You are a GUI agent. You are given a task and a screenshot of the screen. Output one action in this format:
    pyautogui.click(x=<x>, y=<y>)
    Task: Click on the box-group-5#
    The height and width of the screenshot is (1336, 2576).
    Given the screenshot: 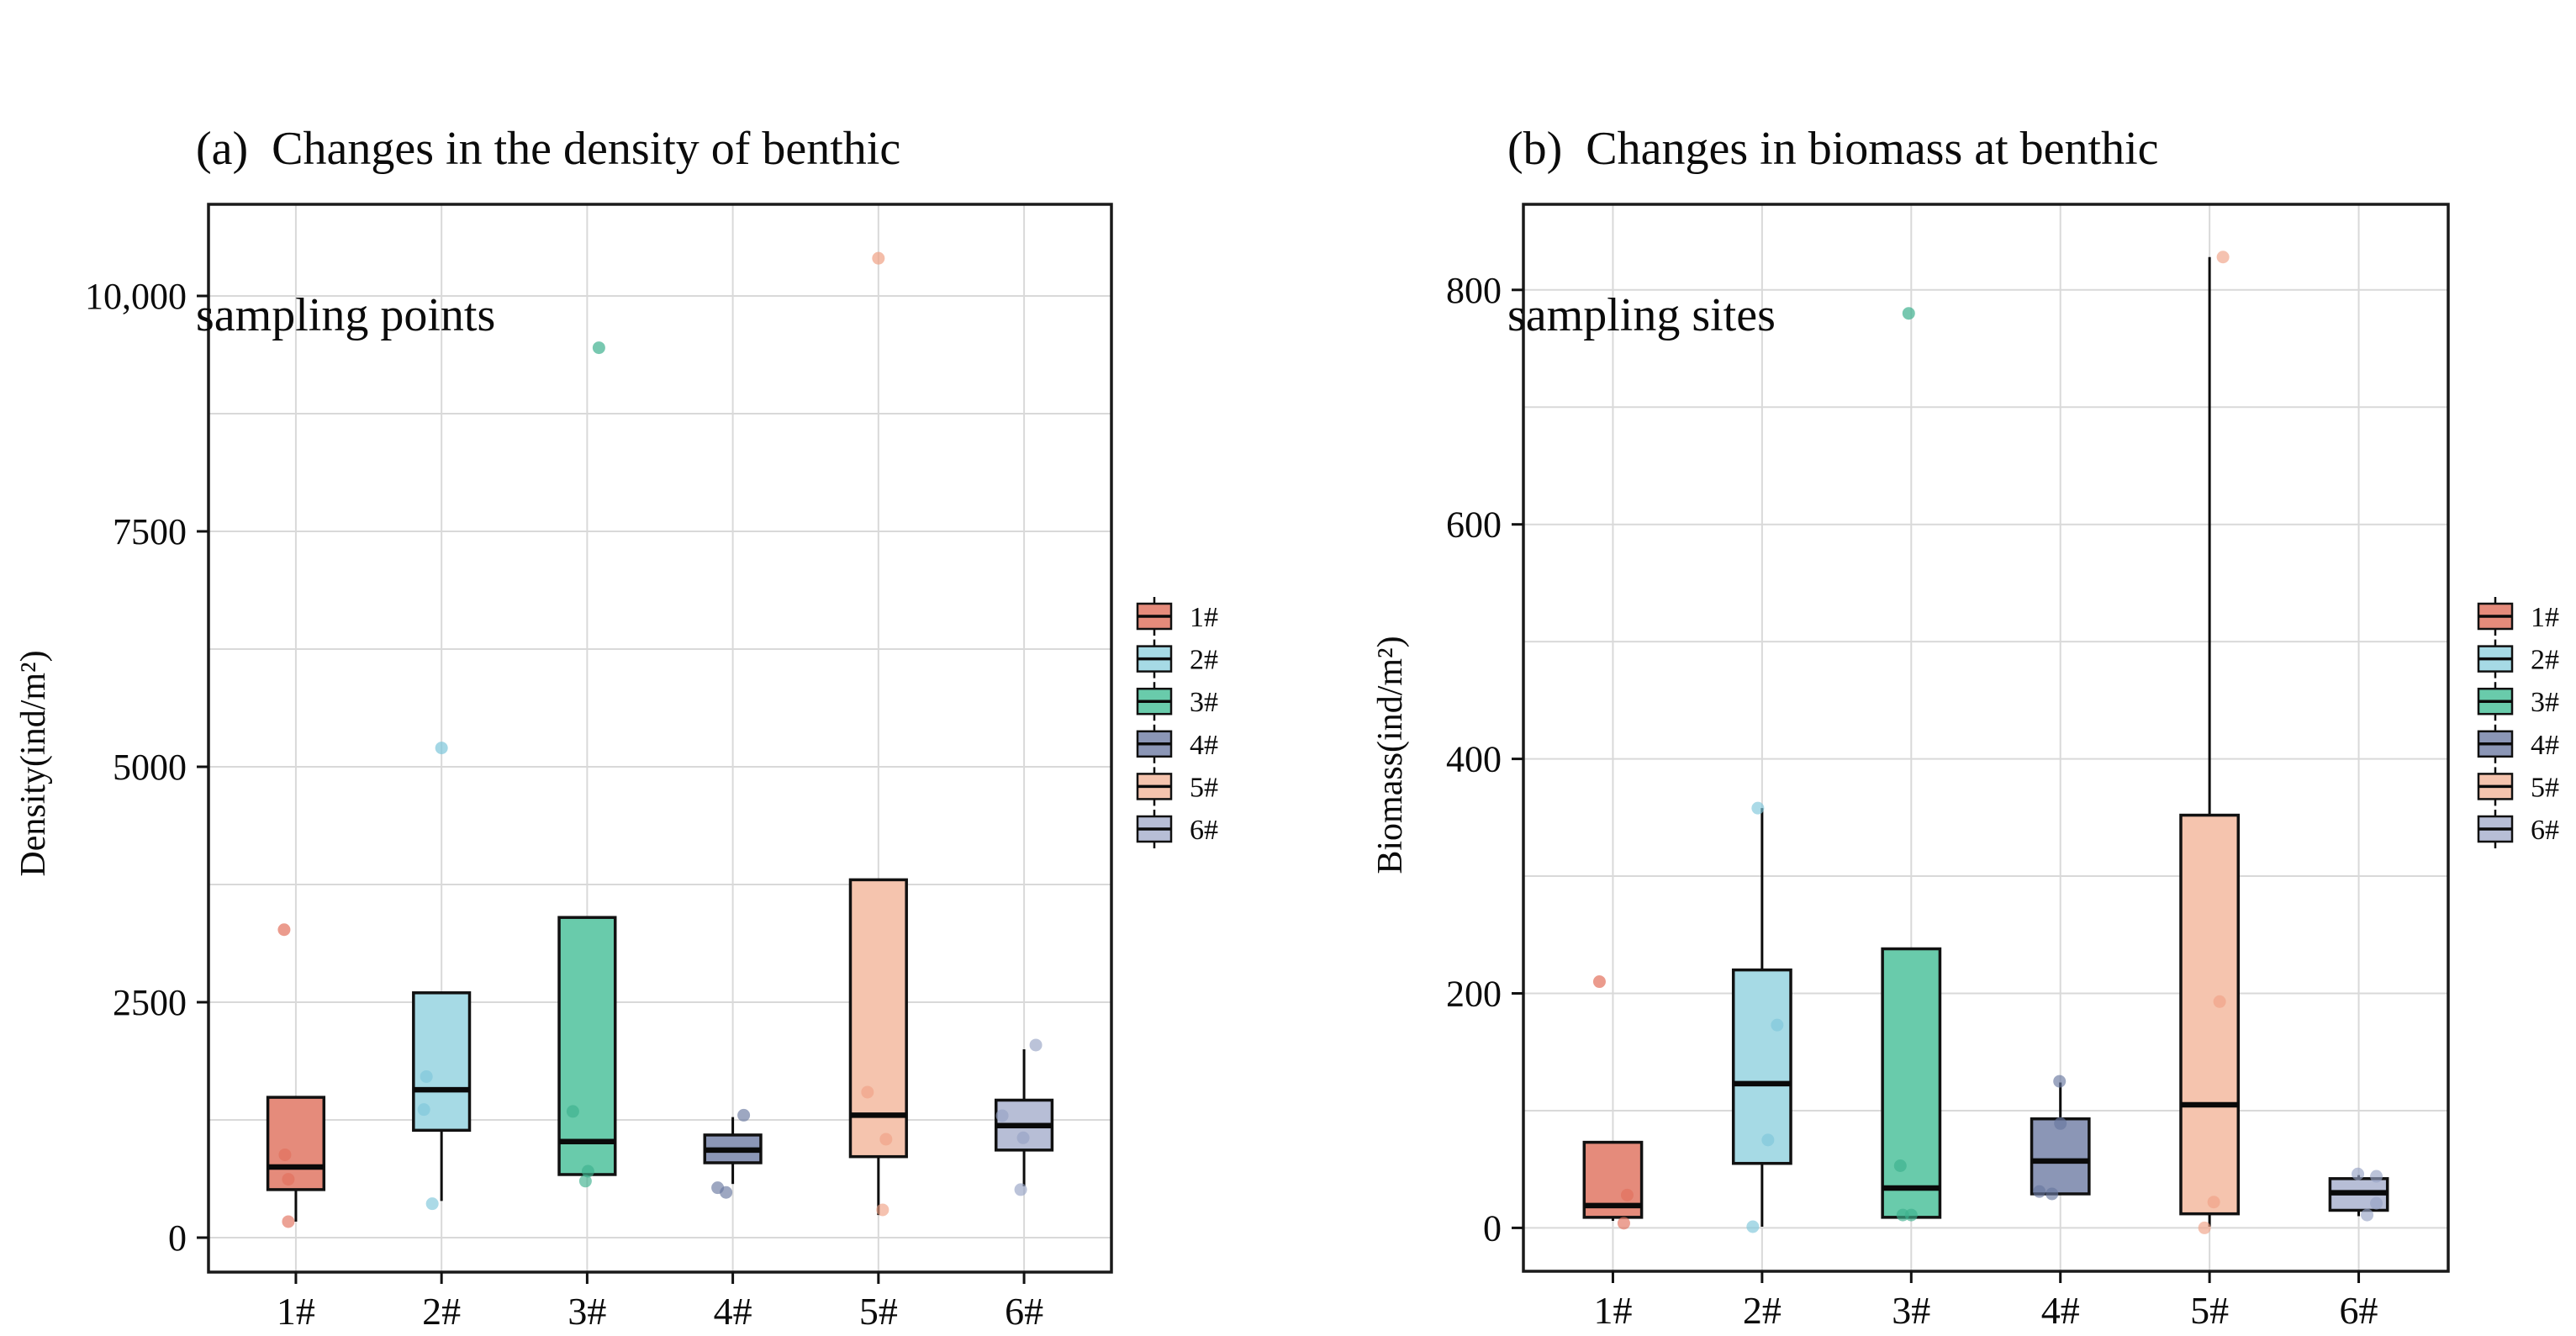 What is the action you would take?
    pyautogui.click(x=2210, y=742)
    